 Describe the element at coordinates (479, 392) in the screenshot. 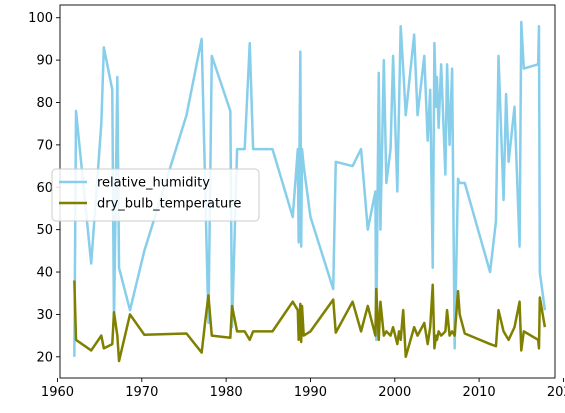

I see `x-tick-label: 2010` at that location.